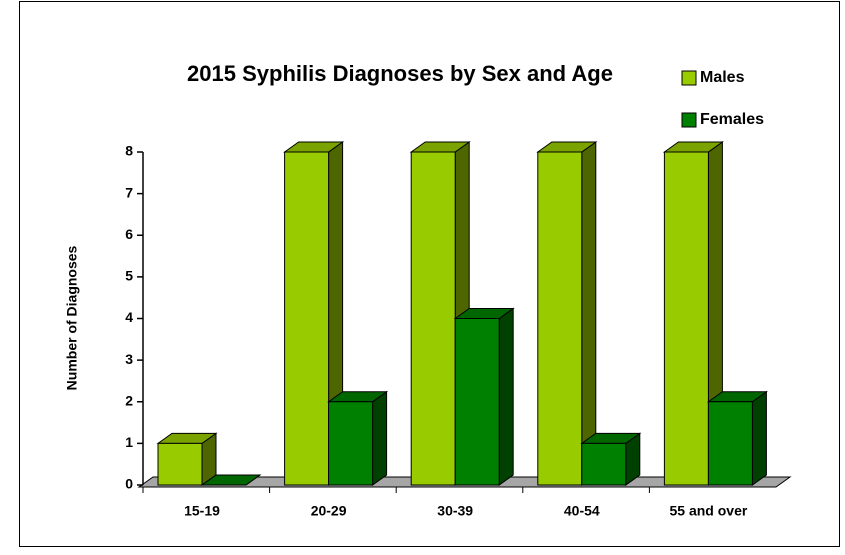 The height and width of the screenshot is (555, 845). Describe the element at coordinates (400, 73) in the screenshot. I see `chart-title: 2015 Syphilis Diagnoses by Sex and Age` at that location.